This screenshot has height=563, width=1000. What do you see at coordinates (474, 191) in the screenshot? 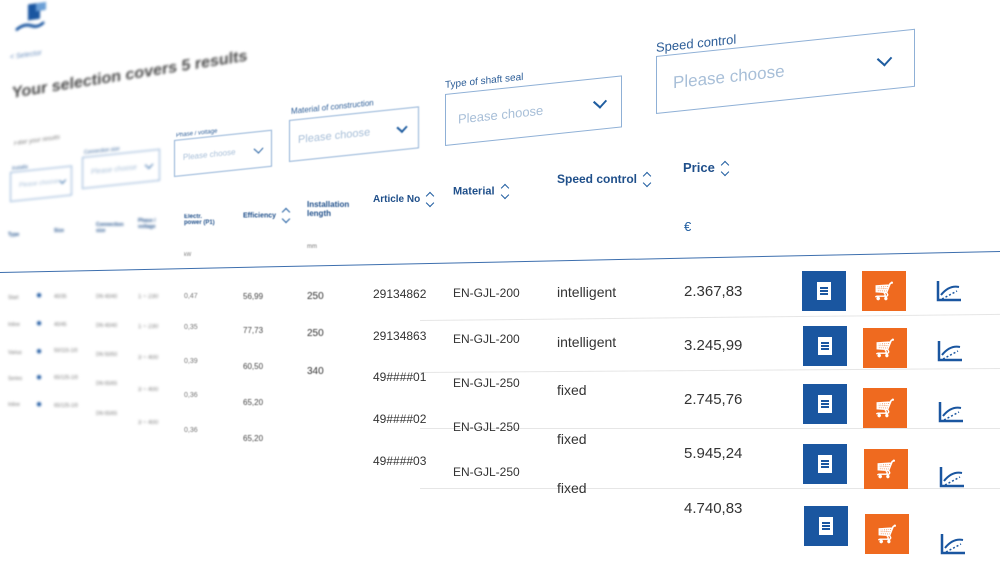
I see `col-material-label: Material` at bounding box center [474, 191].